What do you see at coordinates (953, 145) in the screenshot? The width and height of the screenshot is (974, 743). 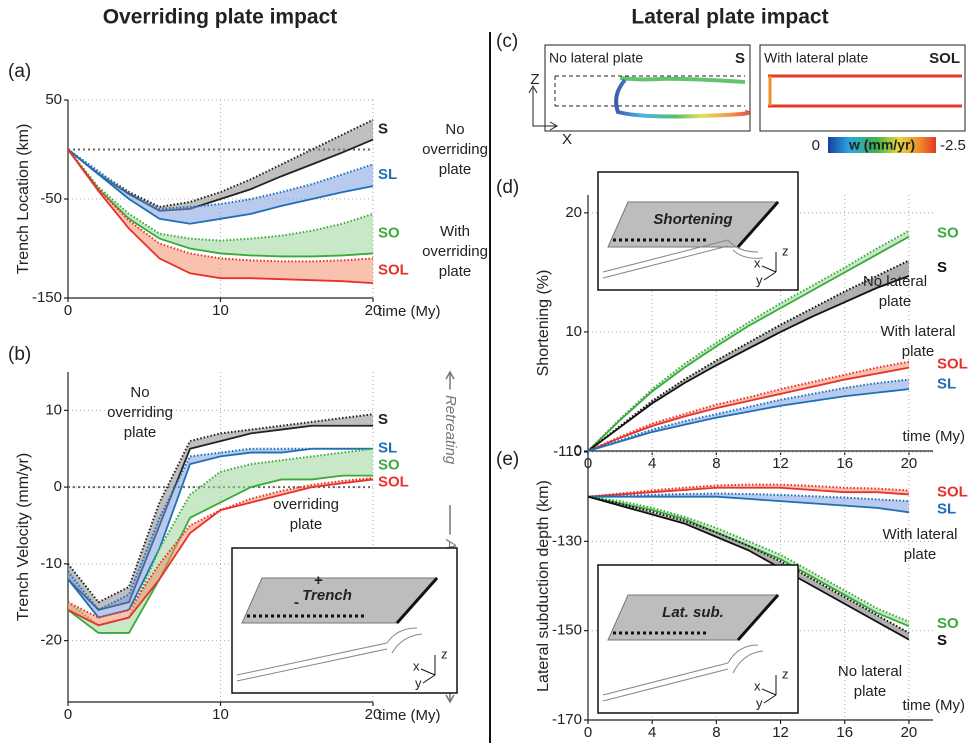 I see `colorbar-label: -2.5` at bounding box center [953, 145].